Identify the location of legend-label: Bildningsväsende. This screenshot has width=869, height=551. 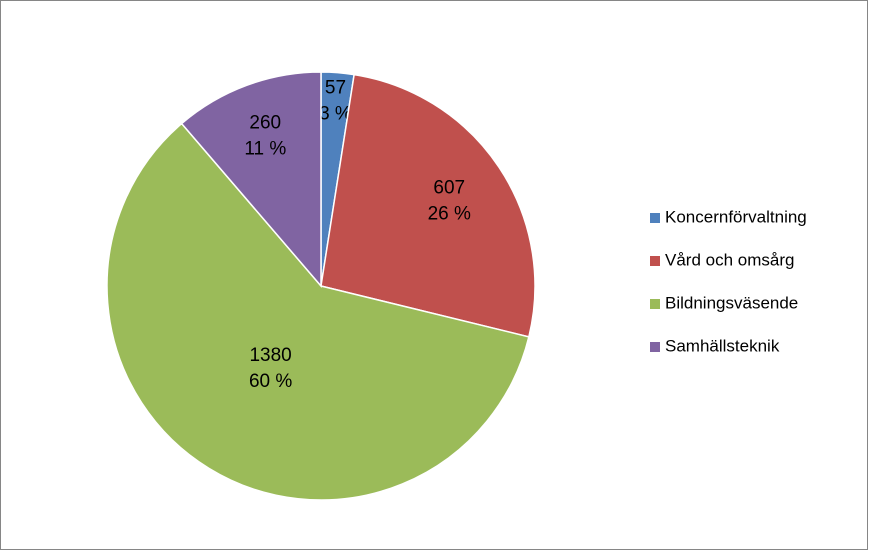
(731, 302).